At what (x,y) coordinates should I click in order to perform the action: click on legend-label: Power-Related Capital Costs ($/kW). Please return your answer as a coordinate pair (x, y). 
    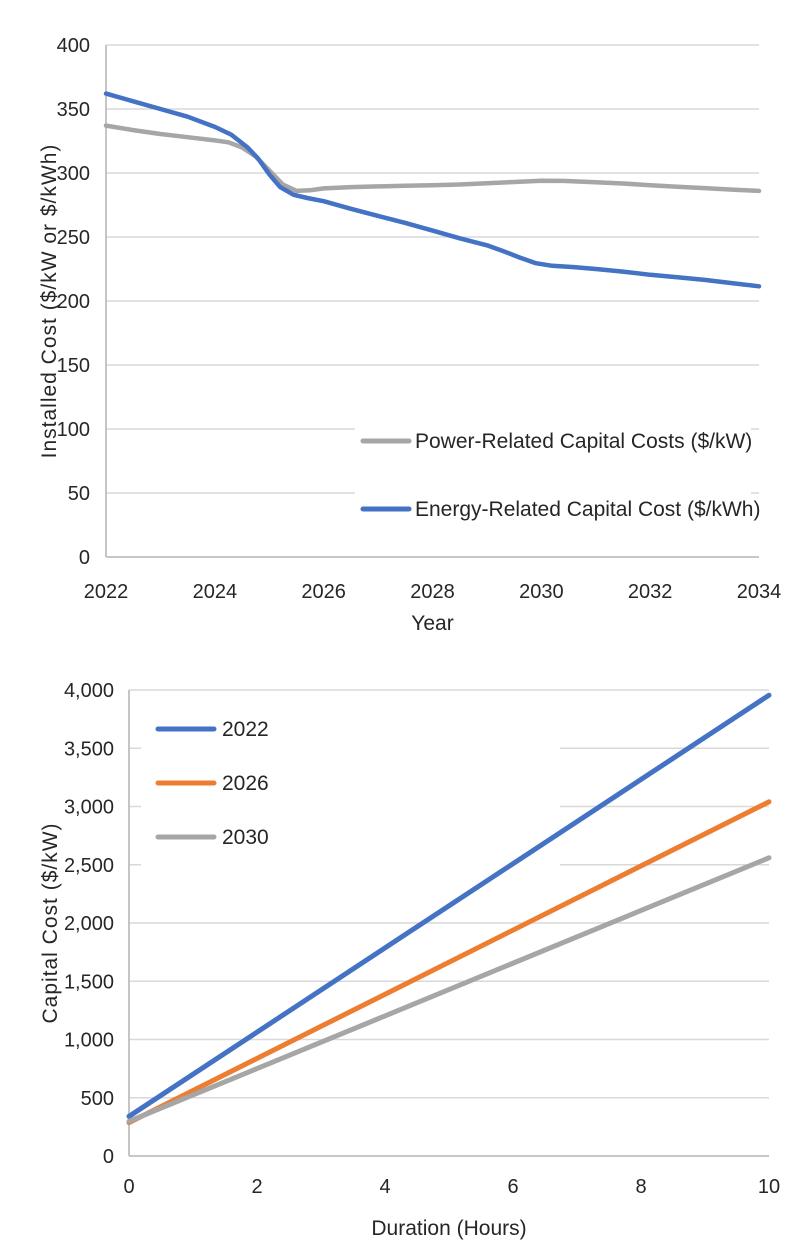
    Looking at the image, I should click on (583, 441).